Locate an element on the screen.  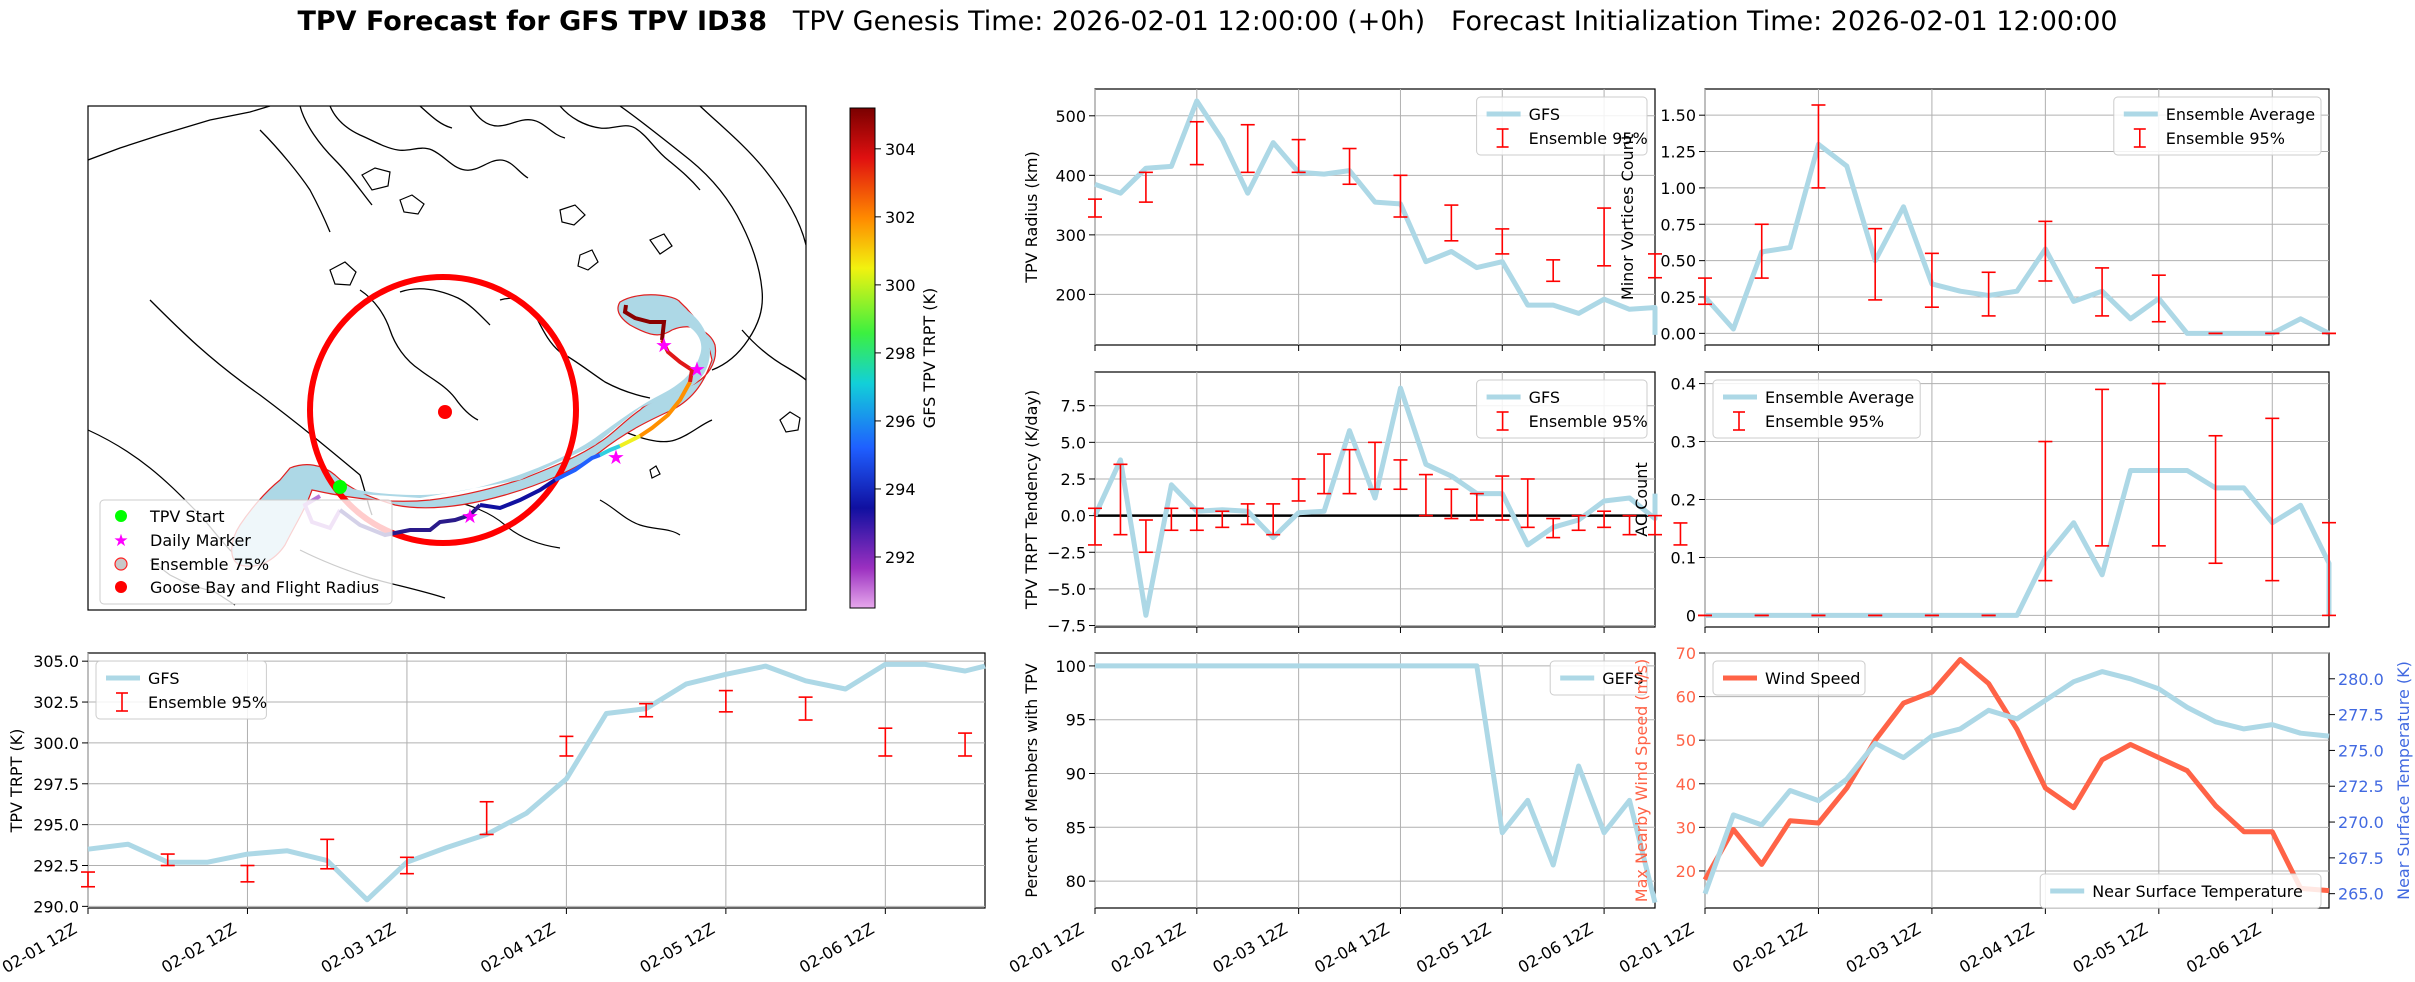
wind_temp-xtick-label-3: 02-04 12Z is located at coordinates (1996, 948).